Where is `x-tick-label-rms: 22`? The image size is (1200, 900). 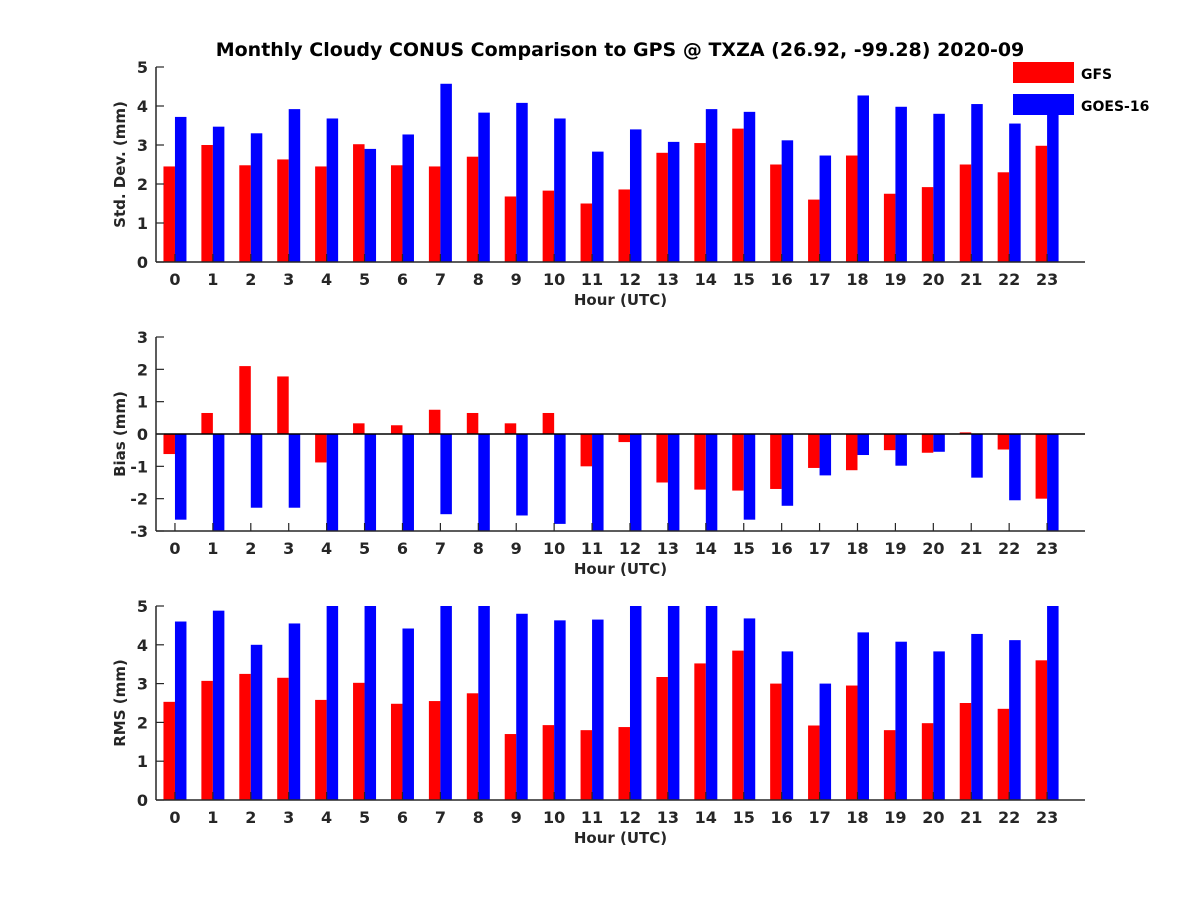
x-tick-label-rms: 22 is located at coordinates (1009, 817).